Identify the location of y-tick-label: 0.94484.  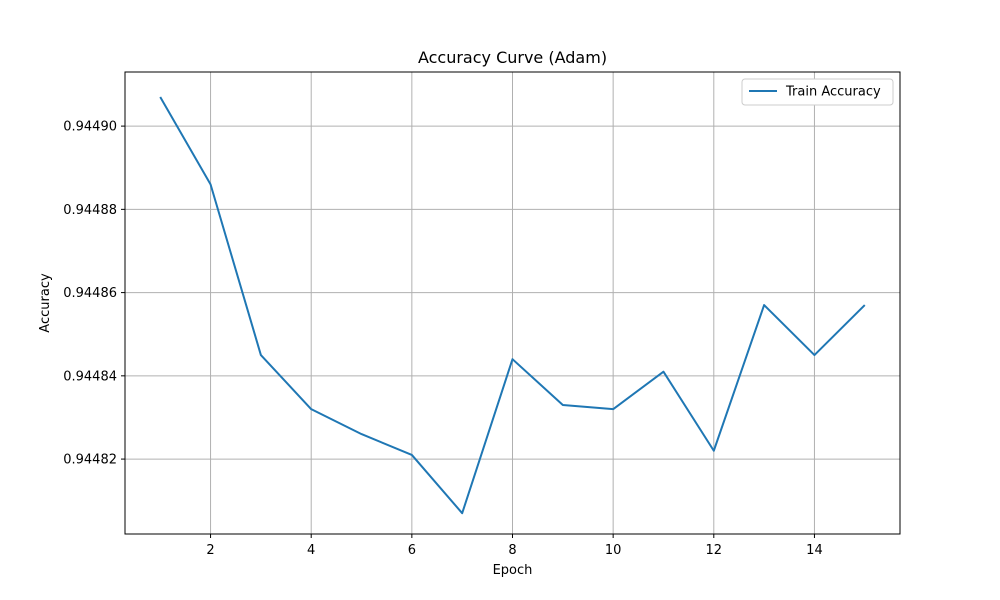
(90, 376).